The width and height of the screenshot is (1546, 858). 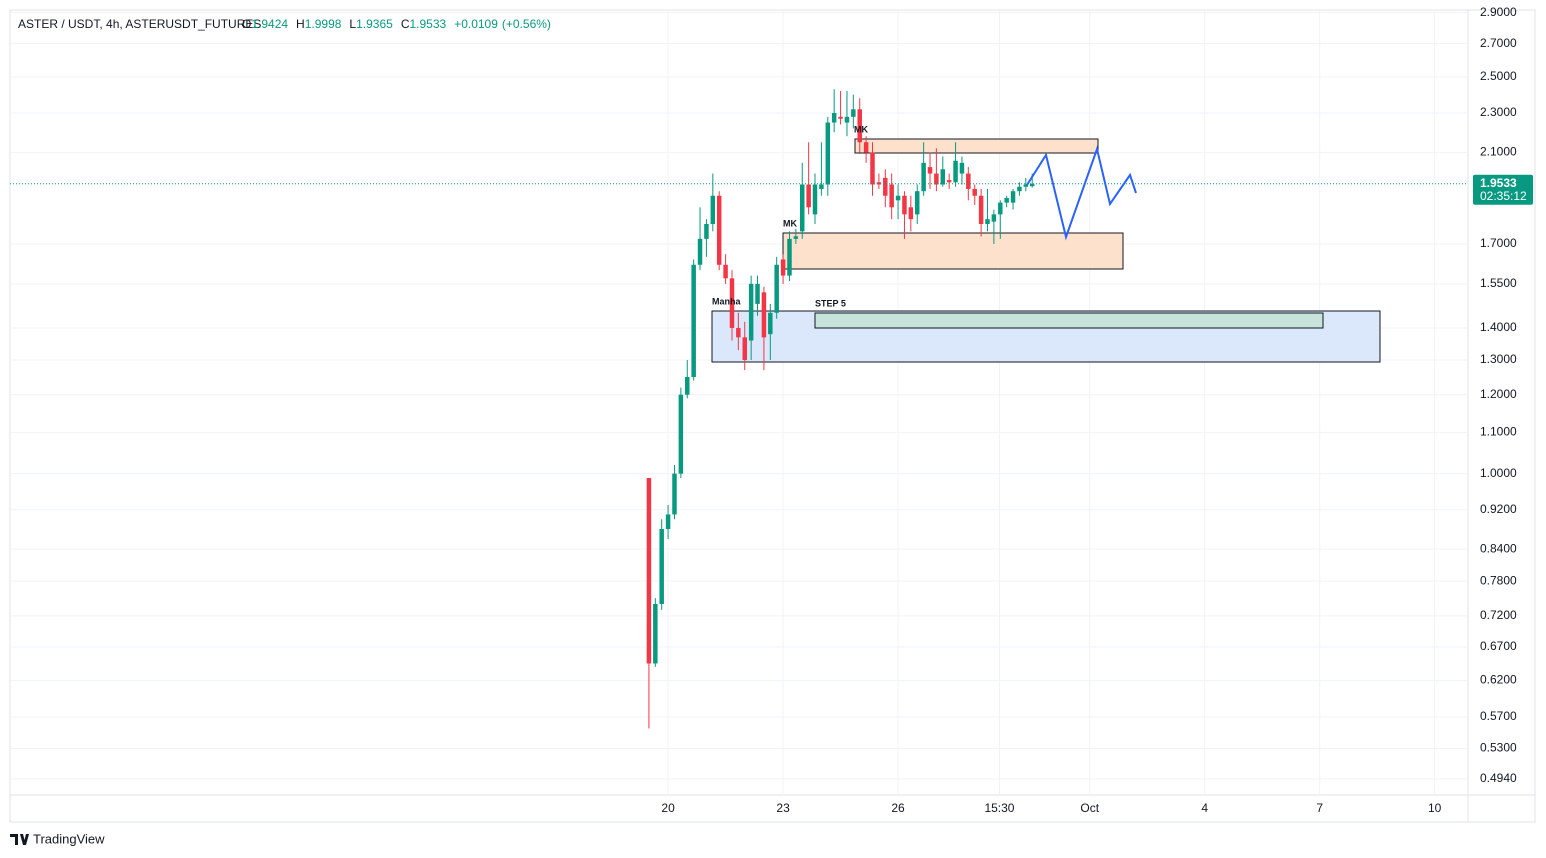 What do you see at coordinates (269, 24) in the screenshot?
I see `ohlc-value: 1.9424` at bounding box center [269, 24].